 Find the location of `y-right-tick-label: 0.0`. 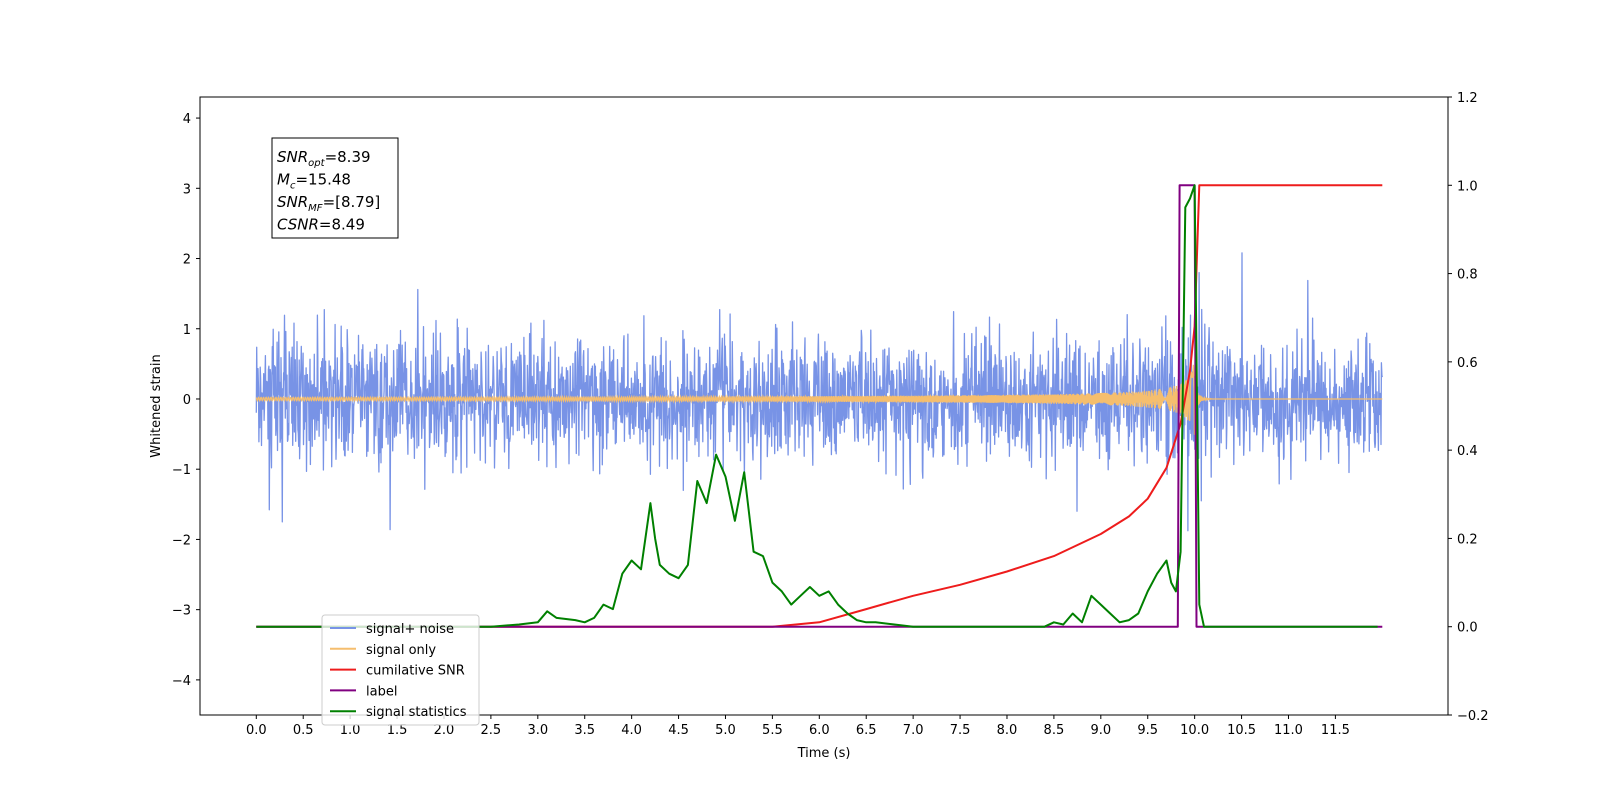

y-right-tick-label: 0.0 is located at coordinates (1467, 628).